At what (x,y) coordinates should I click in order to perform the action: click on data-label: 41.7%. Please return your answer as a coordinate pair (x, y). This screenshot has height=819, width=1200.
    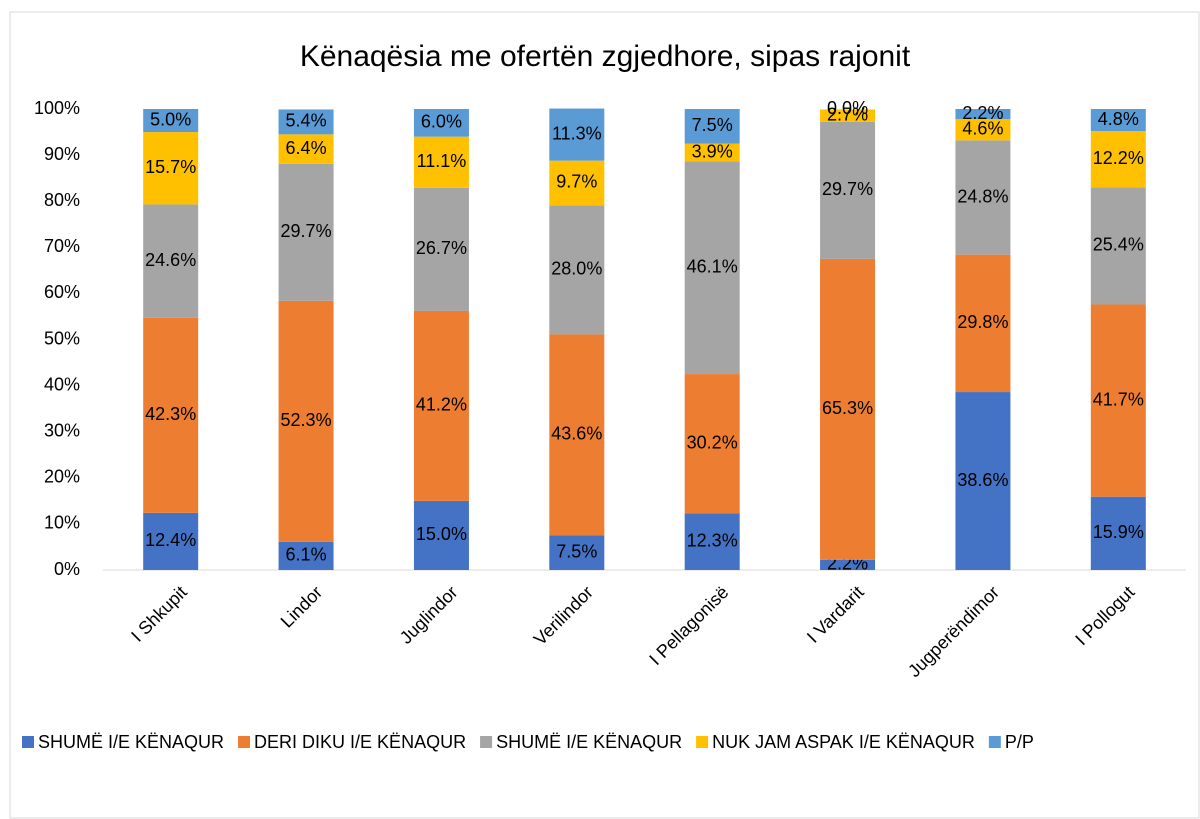
    Looking at the image, I should click on (1118, 399).